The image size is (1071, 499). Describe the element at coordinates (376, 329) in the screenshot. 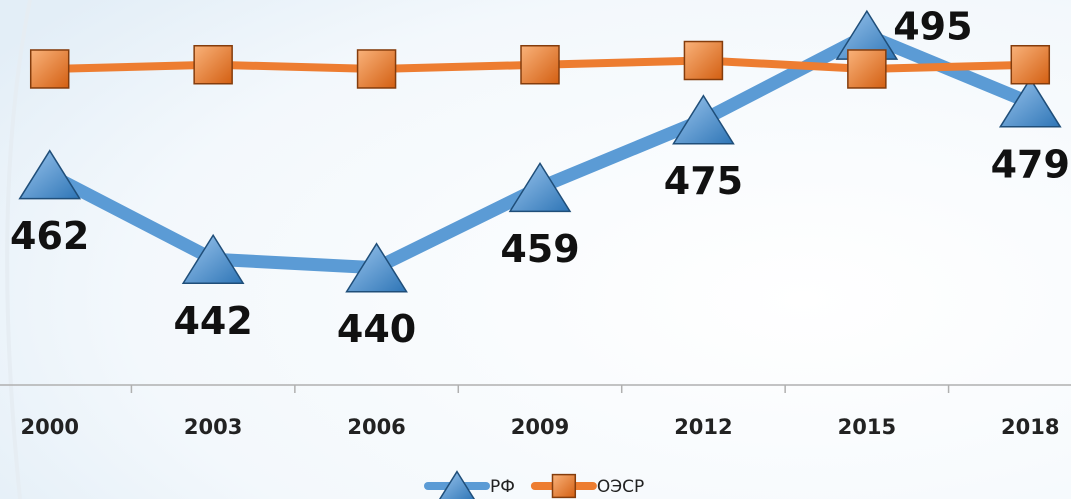

I see `data-label: 440` at that location.